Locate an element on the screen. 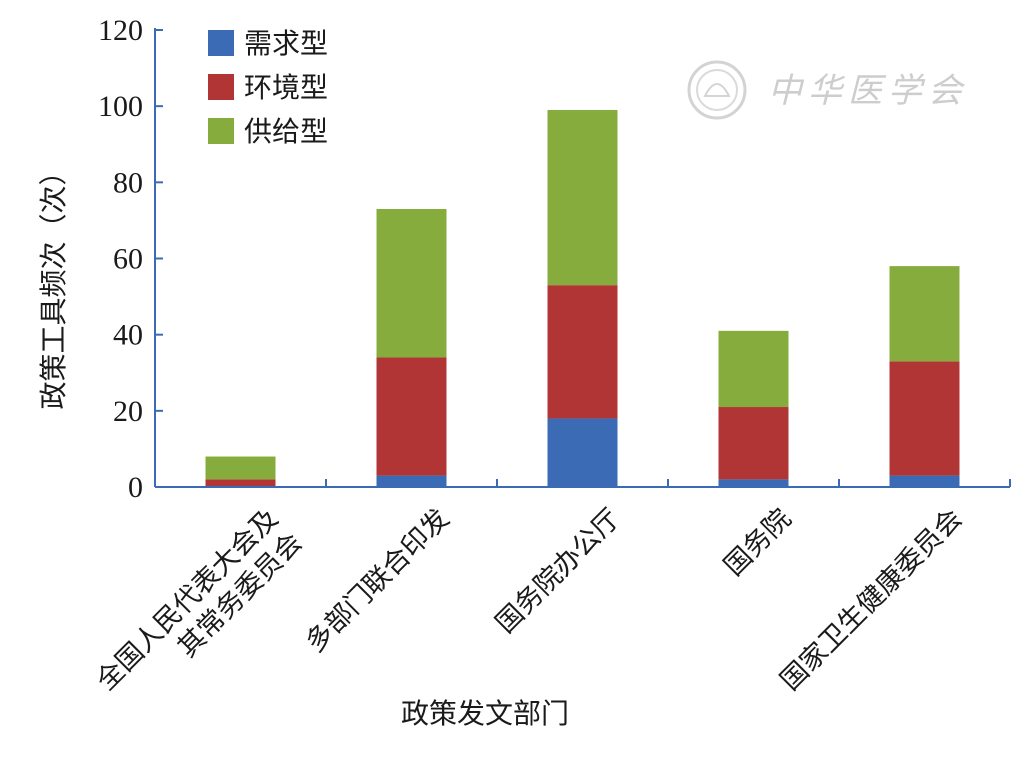 The image size is (1028, 759). x-category-label: 国务院 is located at coordinates (757, 542).